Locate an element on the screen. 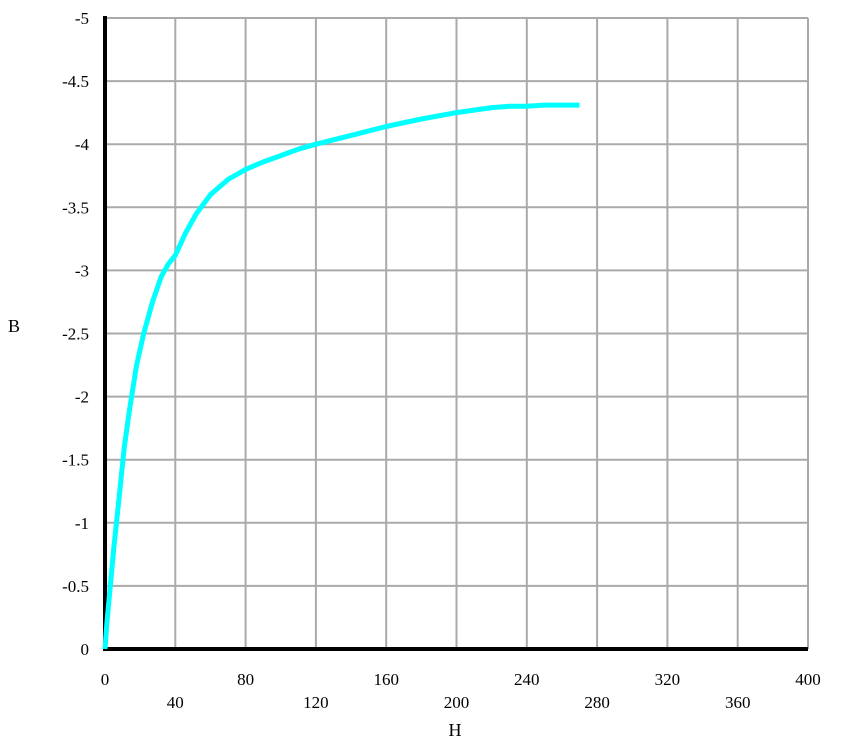 The image size is (848, 741). x-tick-label: 40 is located at coordinates (175, 702).